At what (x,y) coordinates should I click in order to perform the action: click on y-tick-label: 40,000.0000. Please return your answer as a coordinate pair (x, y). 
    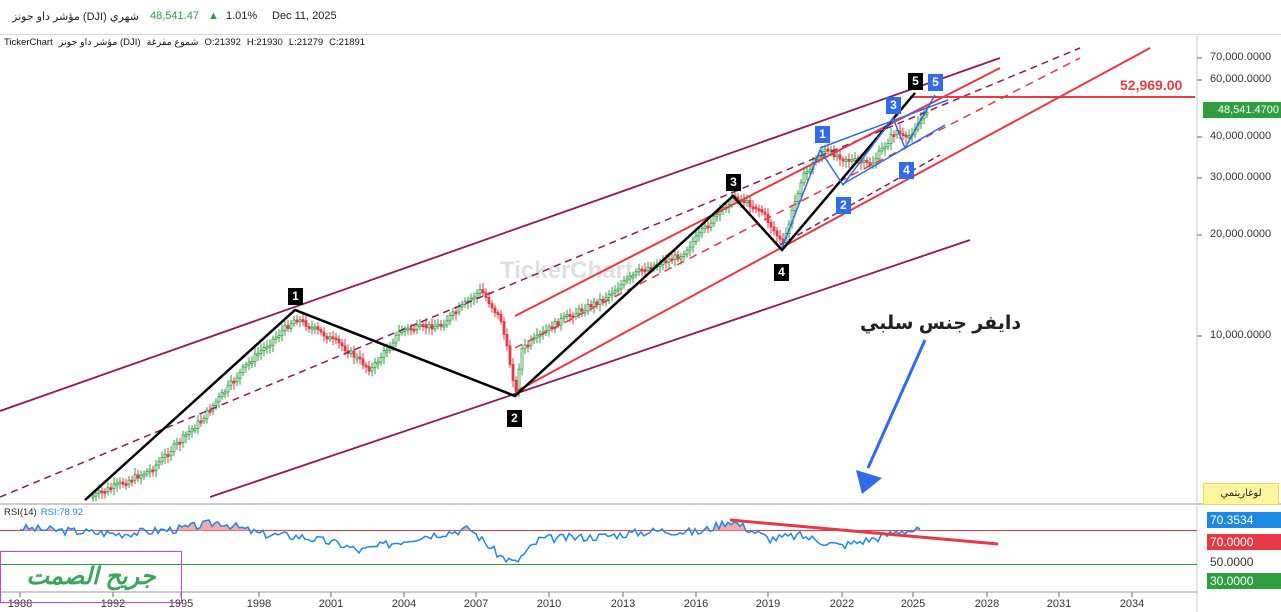
    Looking at the image, I should click on (1241, 136).